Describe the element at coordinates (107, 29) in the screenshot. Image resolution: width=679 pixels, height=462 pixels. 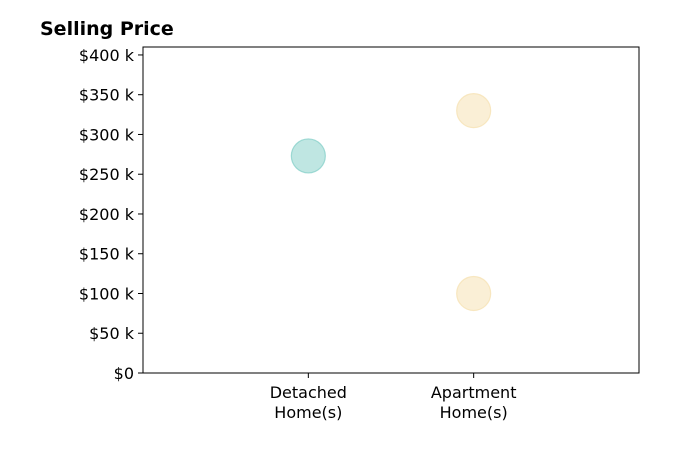
I see `chart-title: Selling Price` at that location.